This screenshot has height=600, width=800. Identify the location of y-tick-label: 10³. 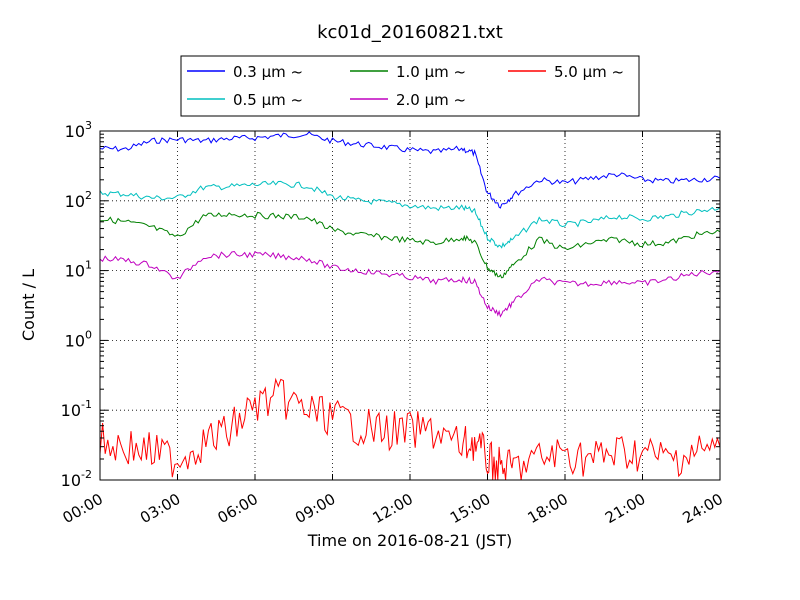
(78, 130).